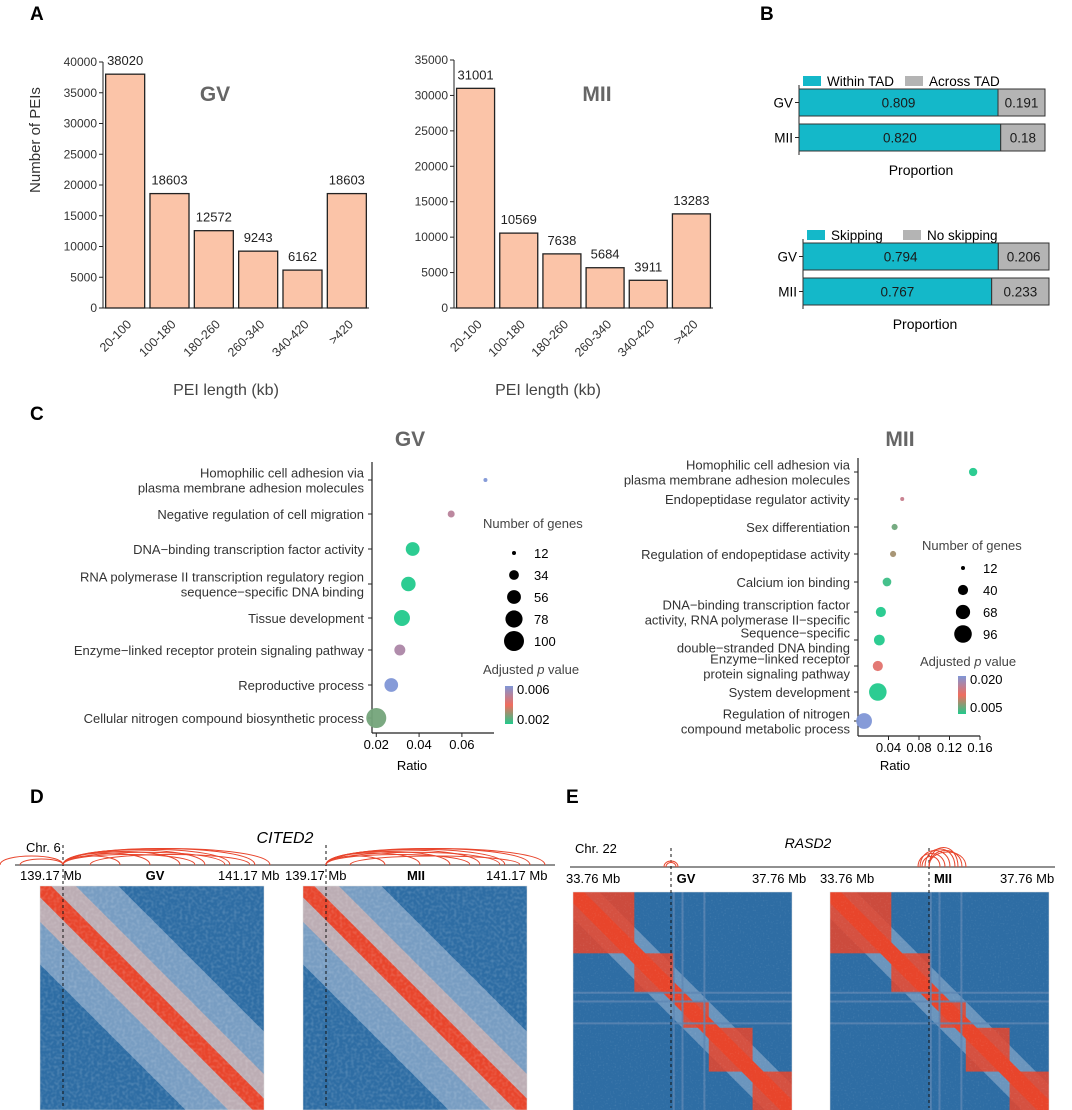 This screenshot has width=1072, height=1110. Describe the element at coordinates (306, 618) in the screenshot. I see `term-label: Tissue development` at that location.